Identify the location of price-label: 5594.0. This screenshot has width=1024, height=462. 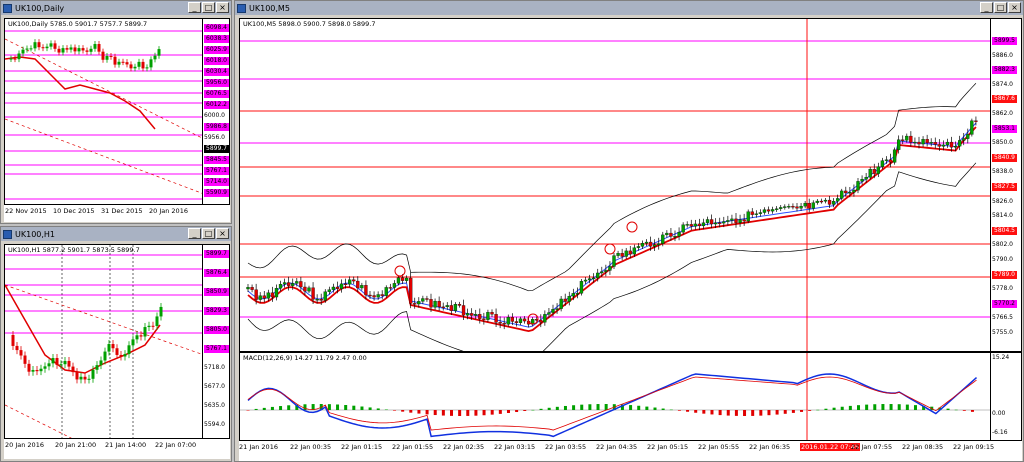
(214, 424).